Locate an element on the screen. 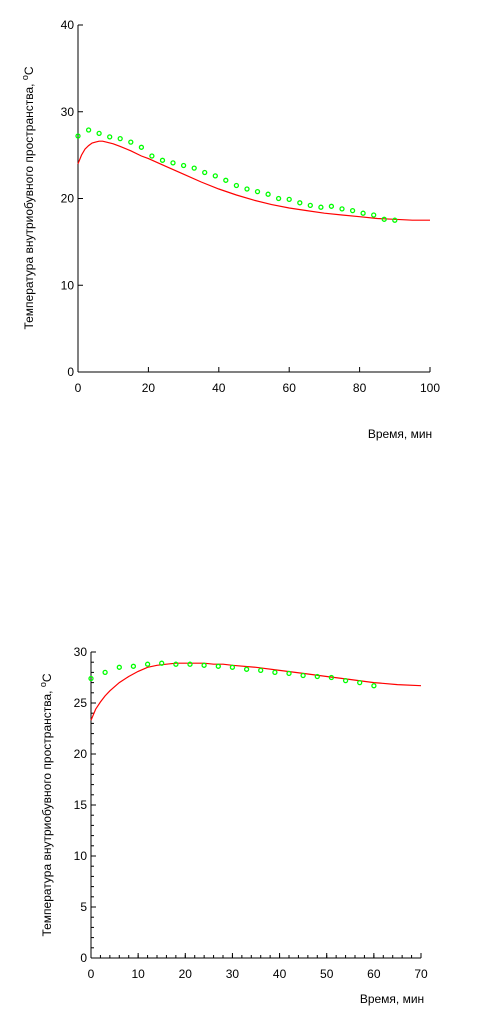  y-tick-label: 40 is located at coordinates (68, 25).